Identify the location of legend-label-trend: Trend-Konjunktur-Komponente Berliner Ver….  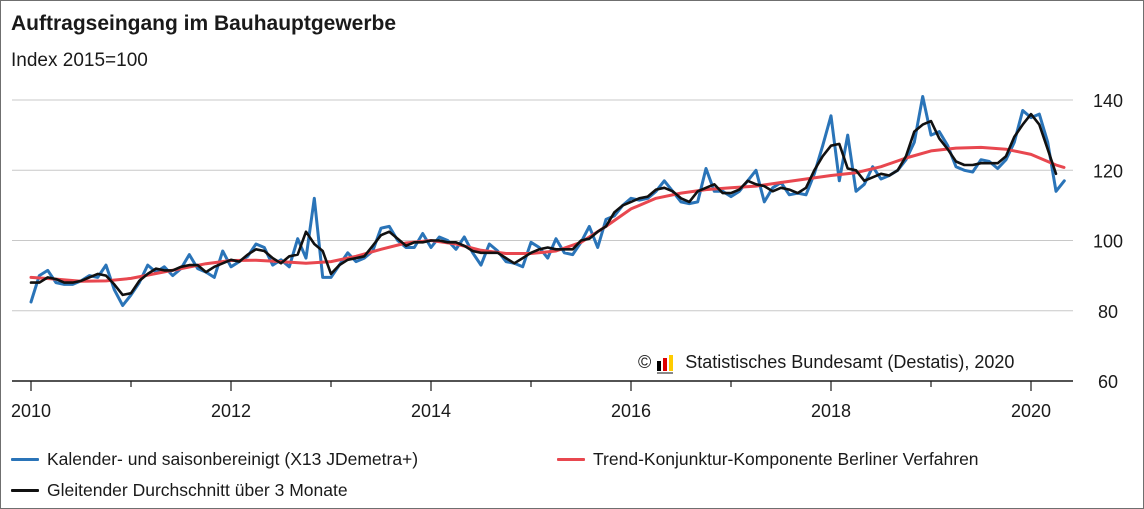
(786, 459).